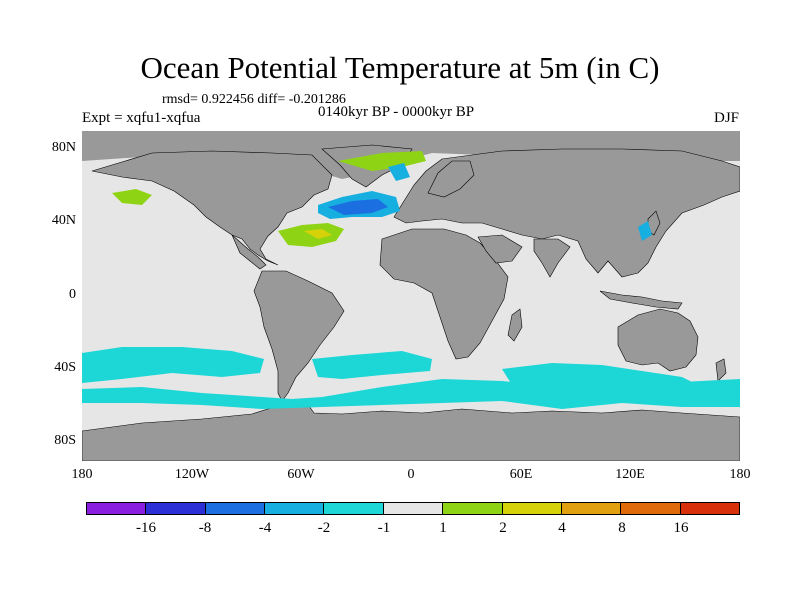  Describe the element at coordinates (132, 197) in the screenshot. I see `anomaly-pacific-warm` at that location.